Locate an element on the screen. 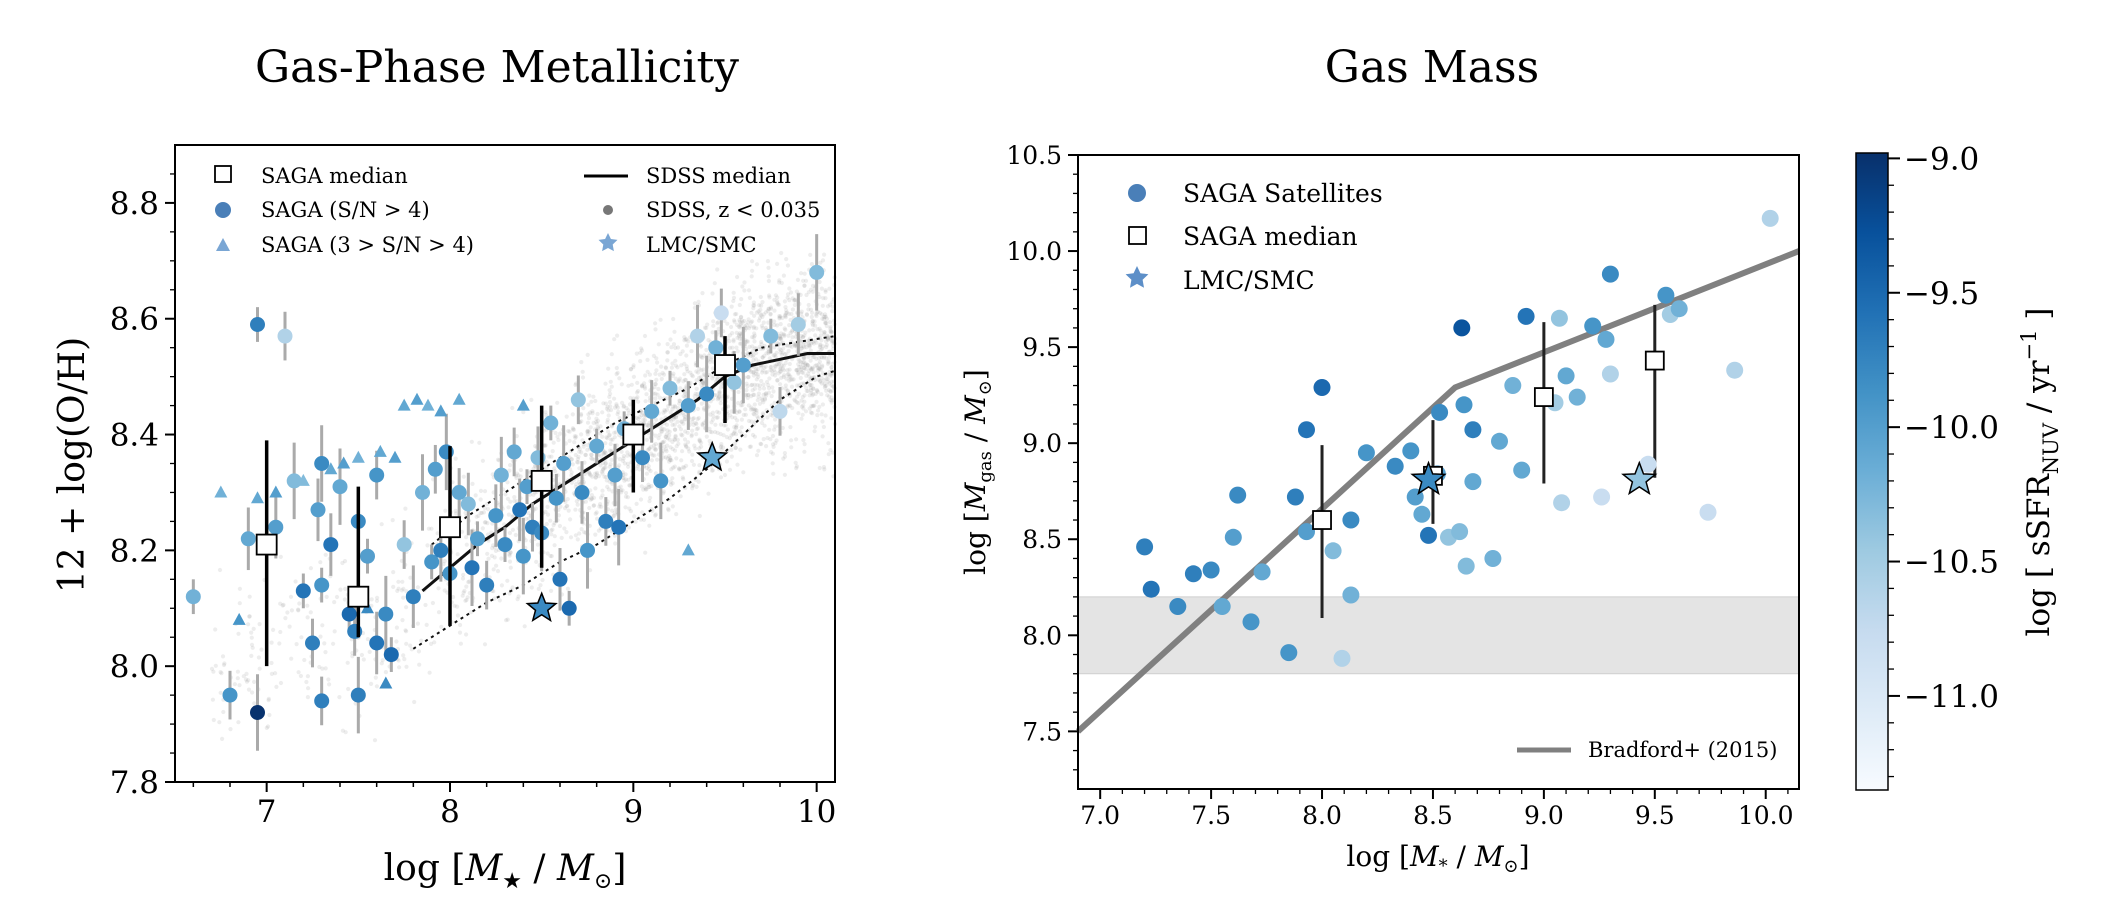 This screenshot has width=2102, height=914. shaded-band is located at coordinates (1438, 635).